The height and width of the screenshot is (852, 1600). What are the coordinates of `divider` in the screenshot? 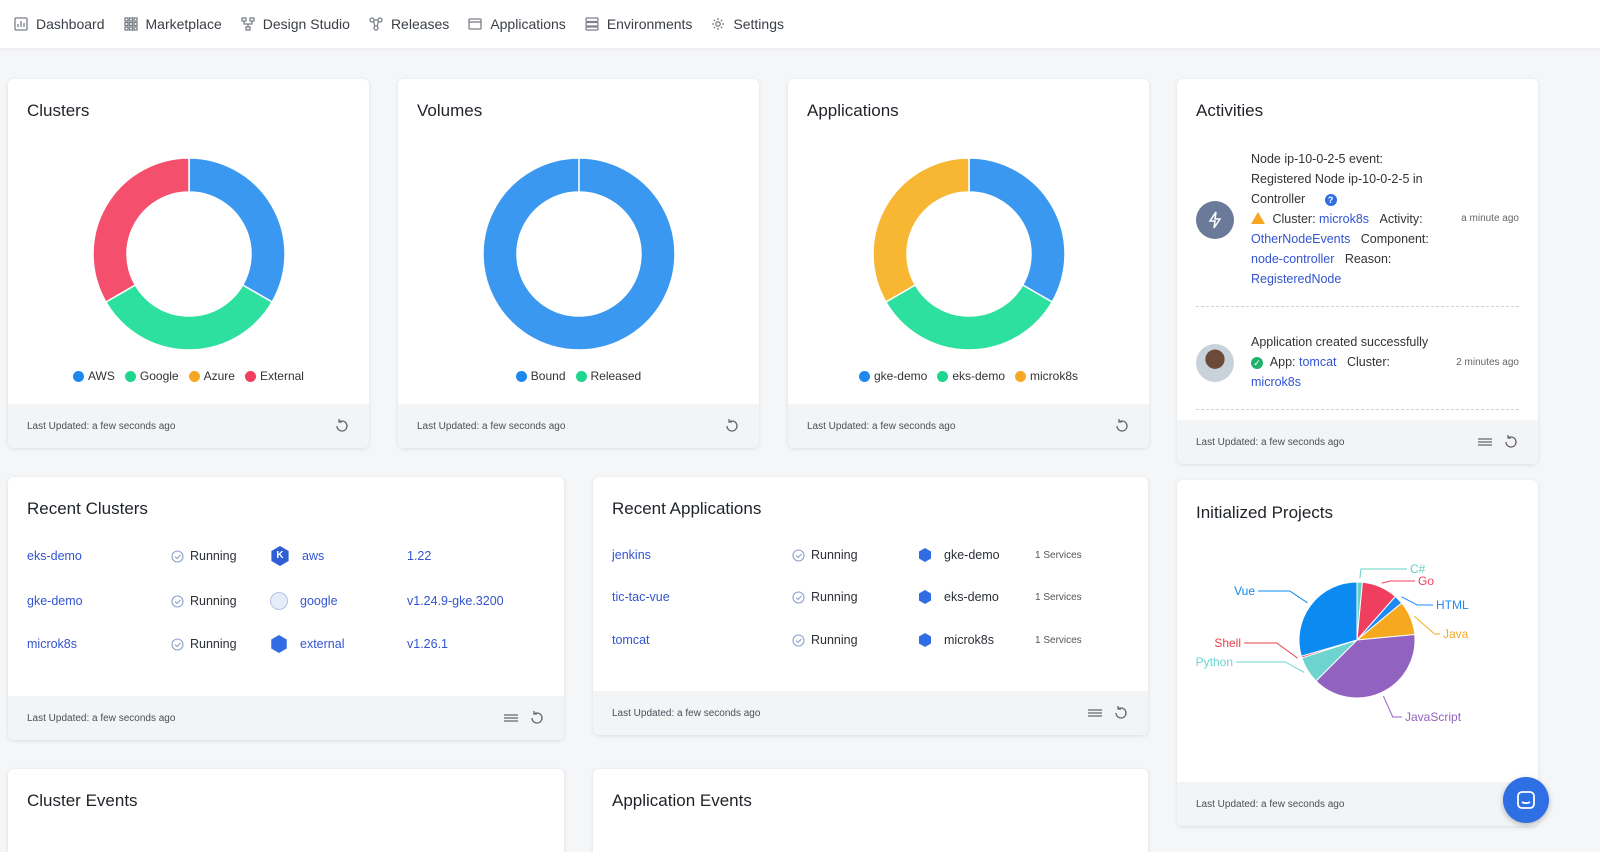 It's located at (1357, 306).